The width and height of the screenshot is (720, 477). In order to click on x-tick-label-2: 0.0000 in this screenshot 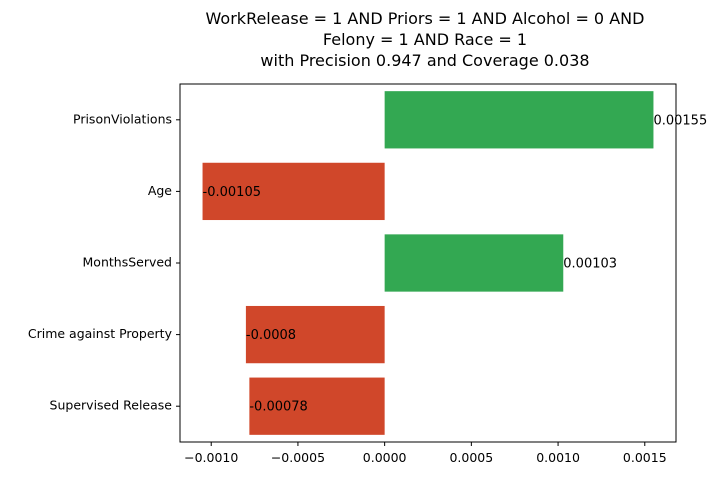, I will do `click(385, 457)`.